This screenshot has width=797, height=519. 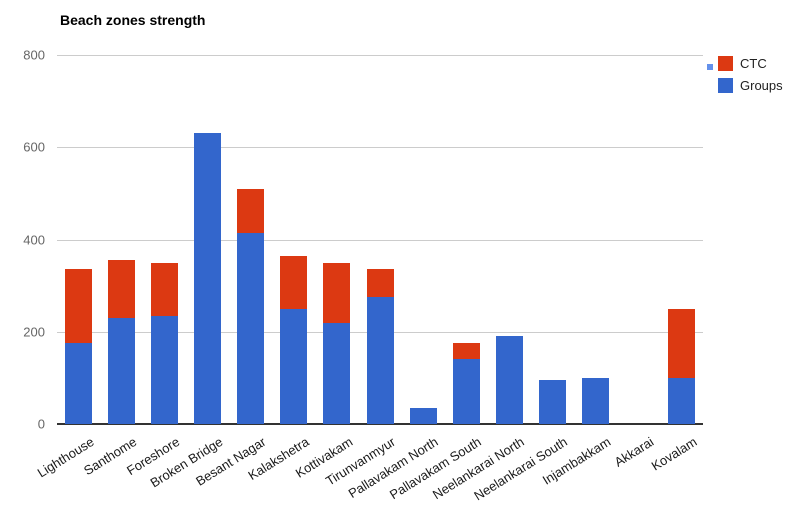 What do you see at coordinates (41, 424) in the screenshot?
I see `y-tick-label-0: 0` at bounding box center [41, 424].